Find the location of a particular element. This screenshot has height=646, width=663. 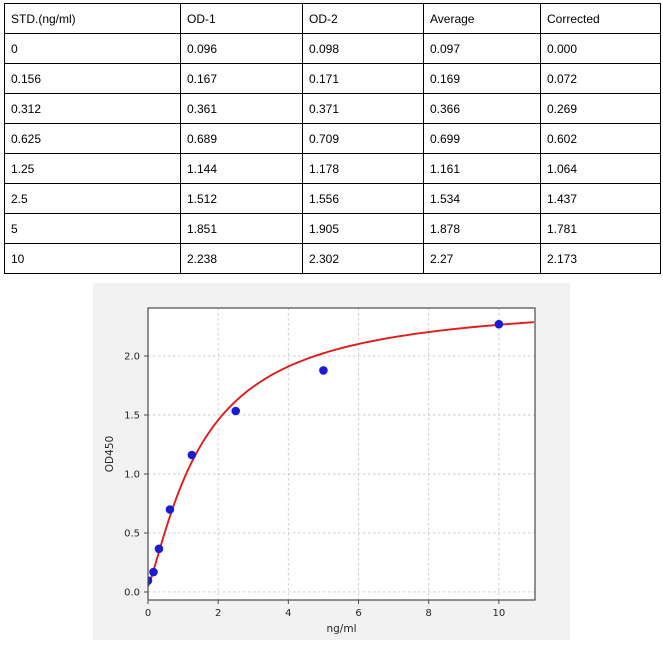

table-row: 0 0.096 0.098 0.097 0.000 is located at coordinates (332, 48).